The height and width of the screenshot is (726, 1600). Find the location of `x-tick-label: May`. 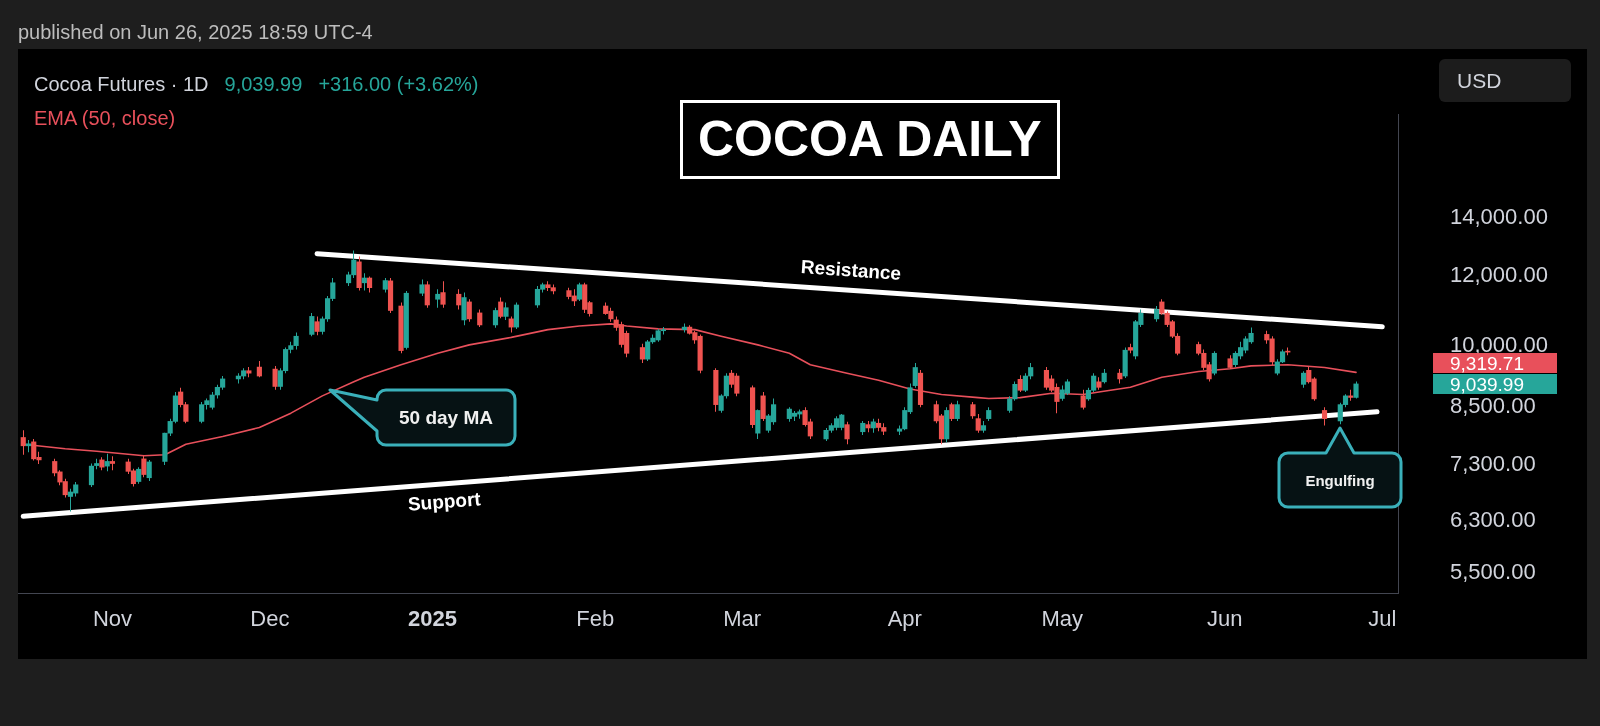

x-tick-label: May is located at coordinates (1062, 619).